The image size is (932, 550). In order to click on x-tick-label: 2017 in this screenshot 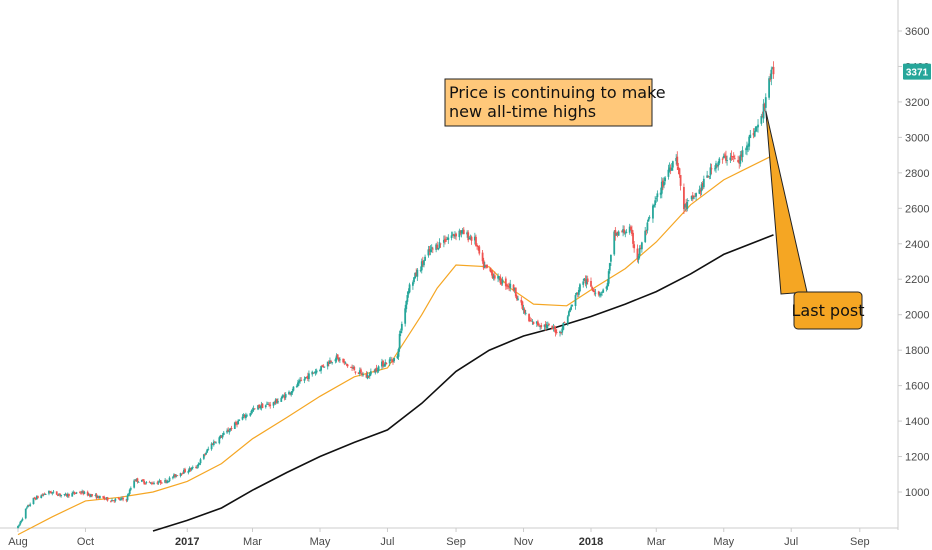, I will do `click(187, 542)`.